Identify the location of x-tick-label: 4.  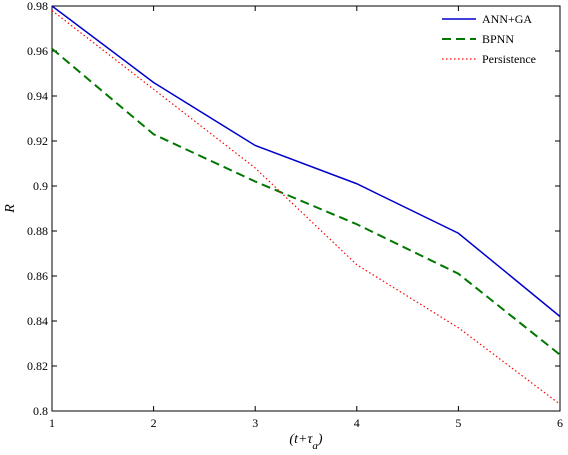
(357, 423).